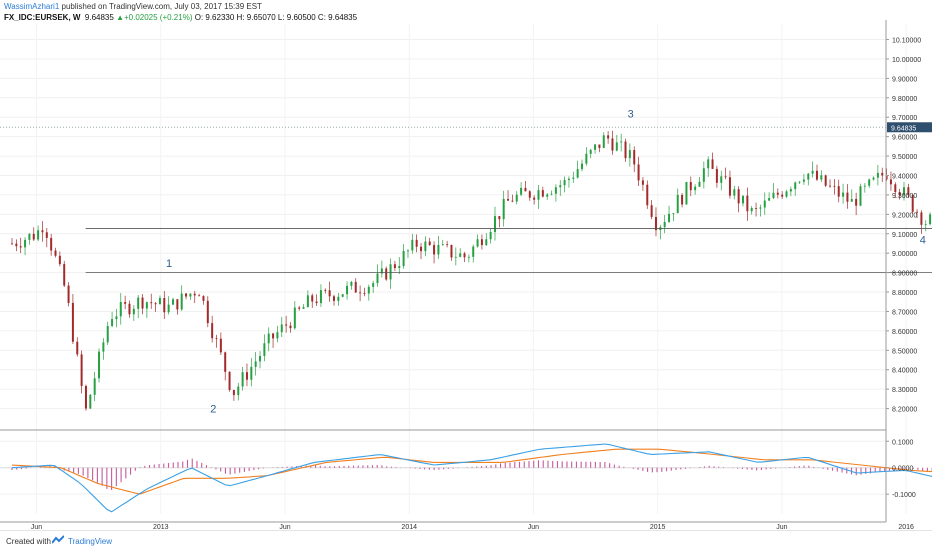 The width and height of the screenshot is (932, 551). Describe the element at coordinates (904, 138) in the screenshot. I see `y-tick-label: 9.60000` at that location.